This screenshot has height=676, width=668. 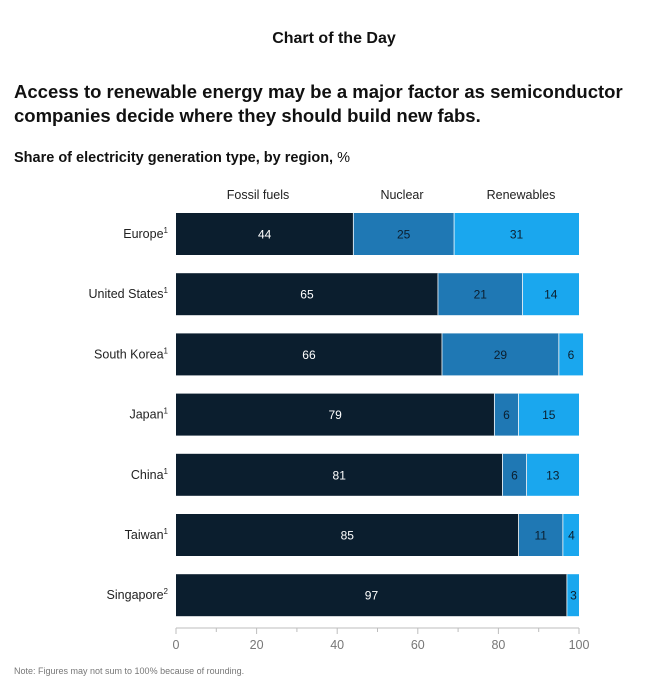 I want to click on bar-united-states-renewables, so click(x=550, y=294).